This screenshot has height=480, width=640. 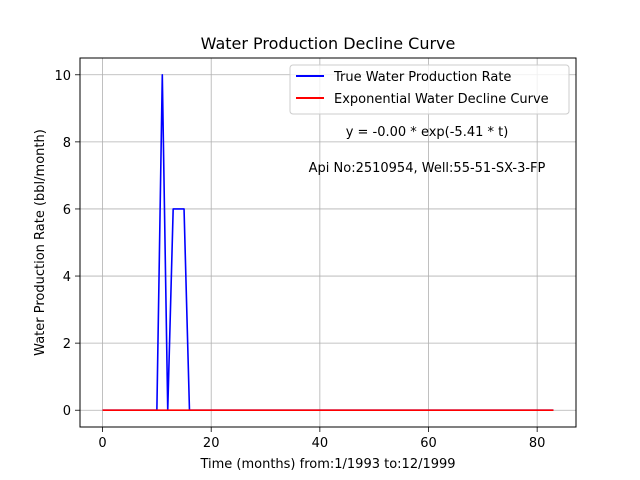 I want to click on y-tick-label: 8, so click(x=67, y=143).